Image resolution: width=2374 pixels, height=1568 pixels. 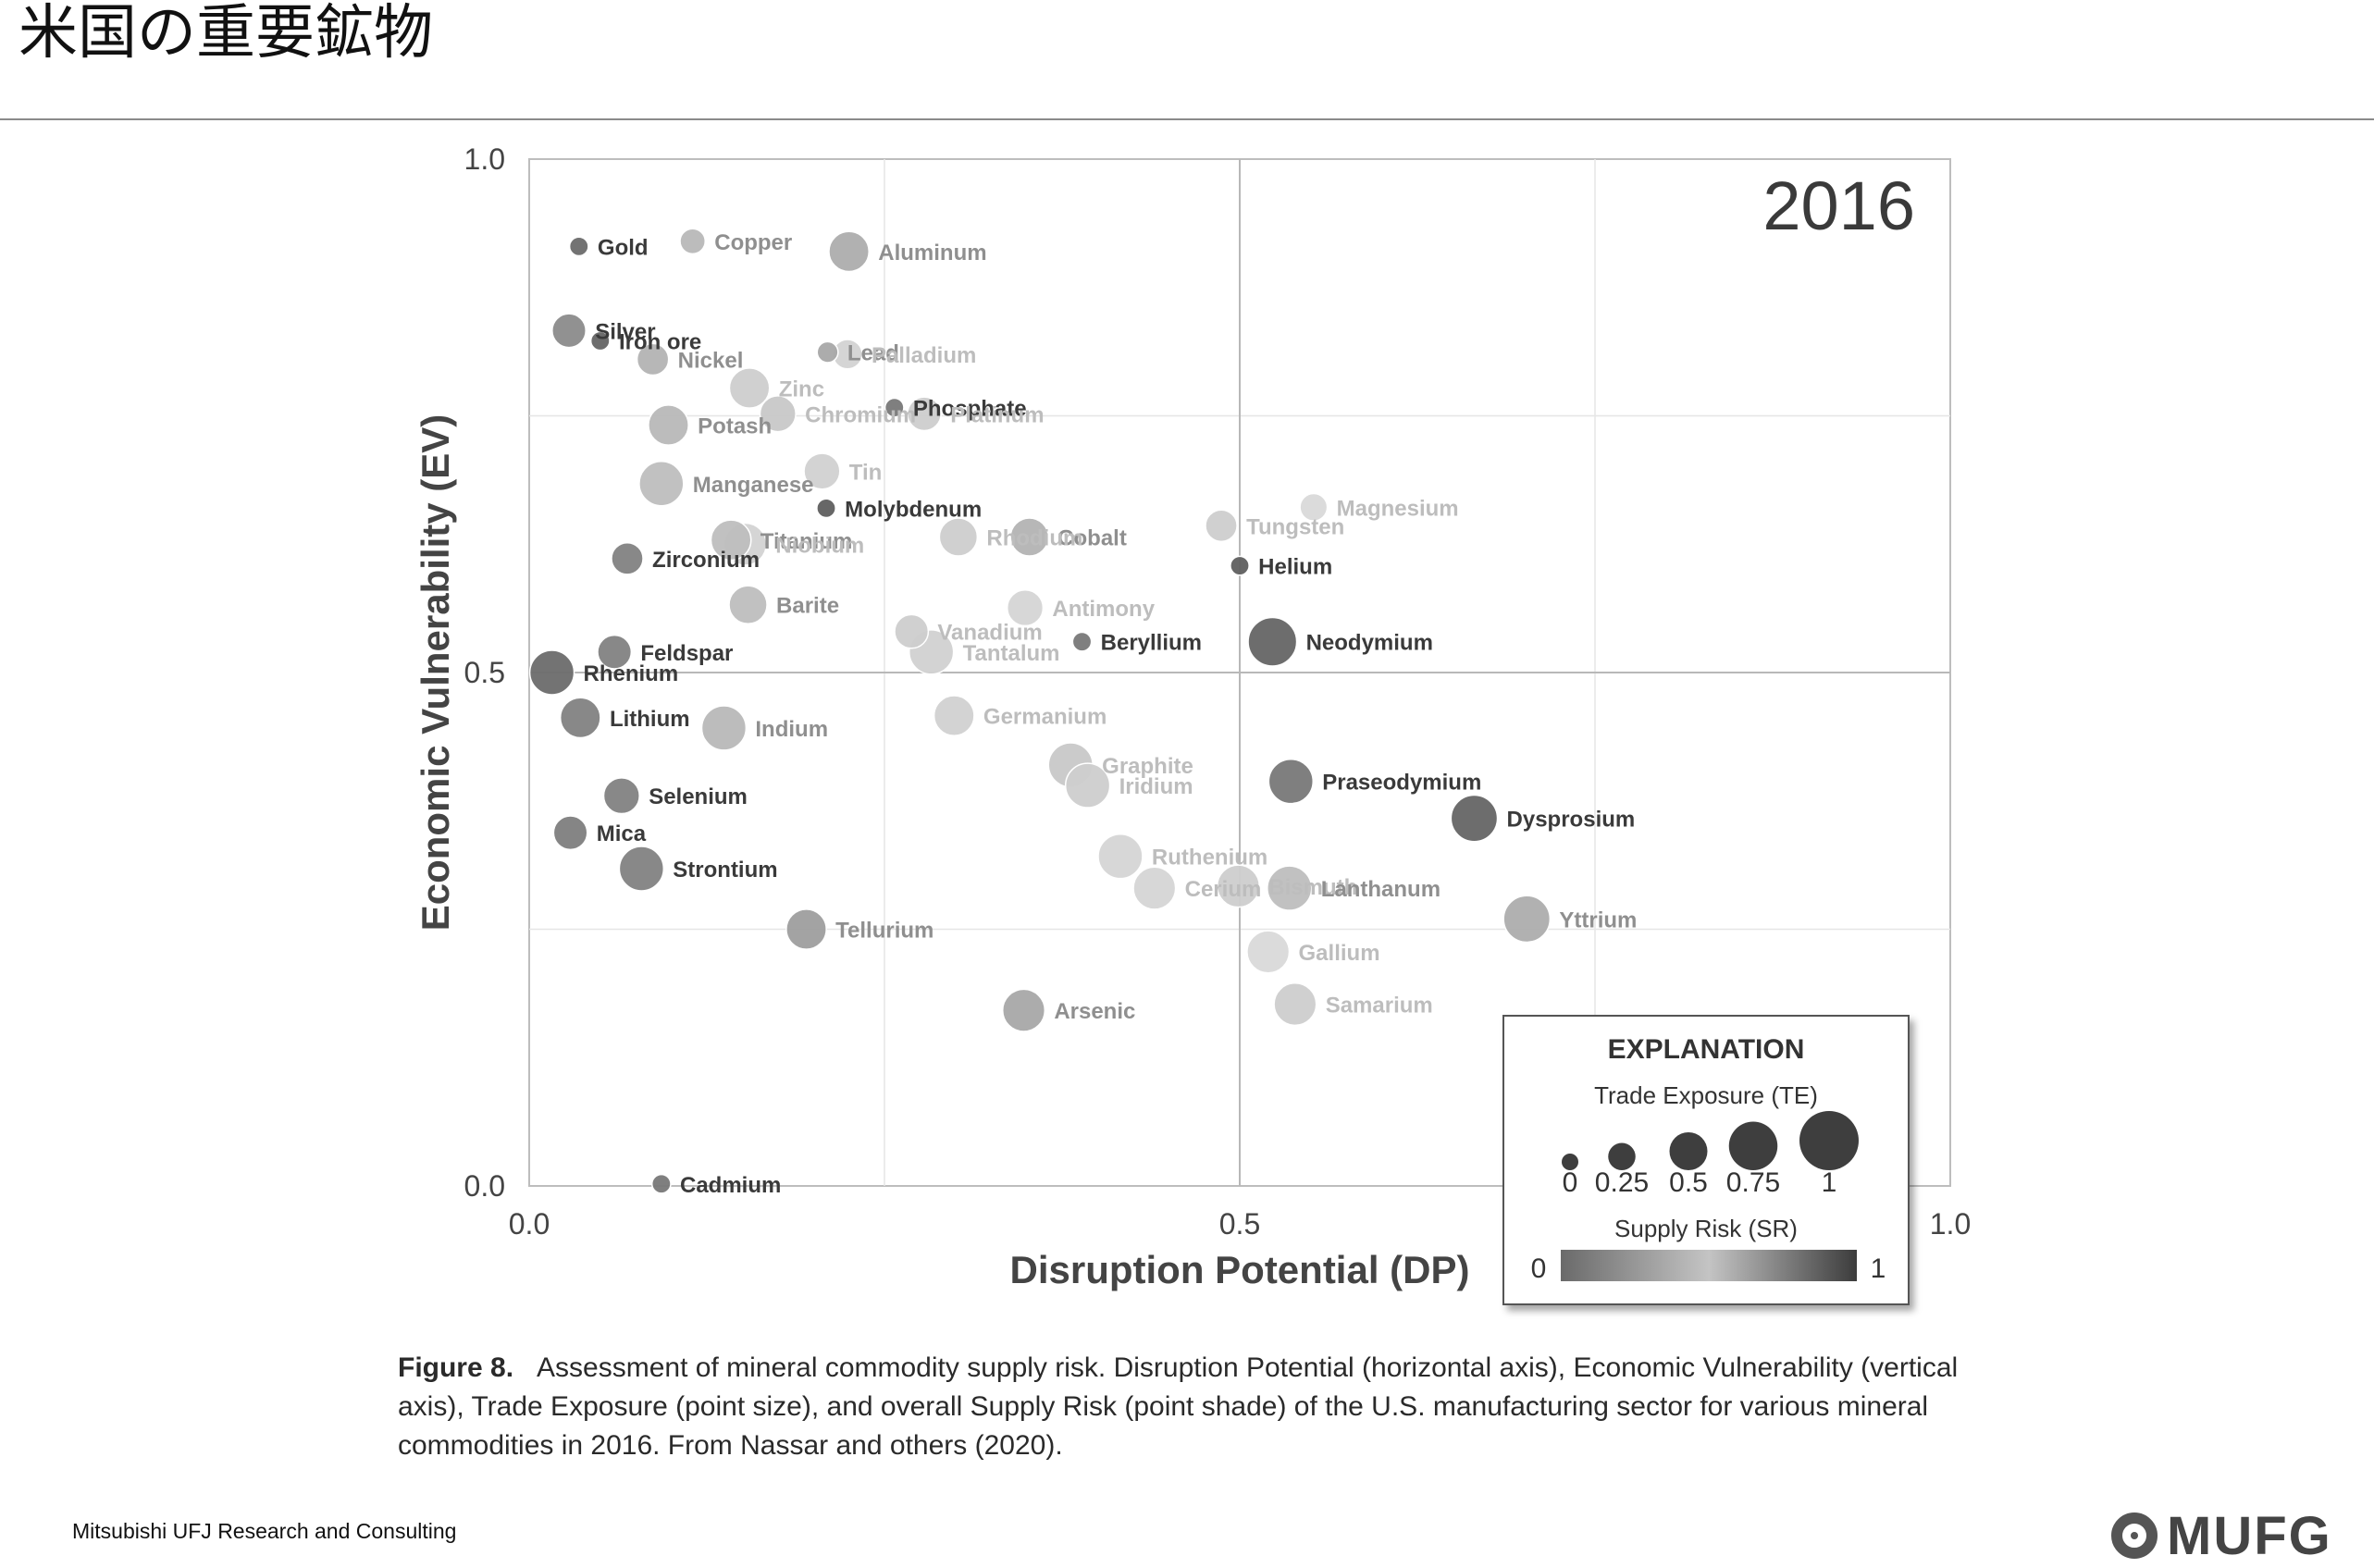 What do you see at coordinates (827, 352) in the screenshot?
I see `point-lead` at bounding box center [827, 352].